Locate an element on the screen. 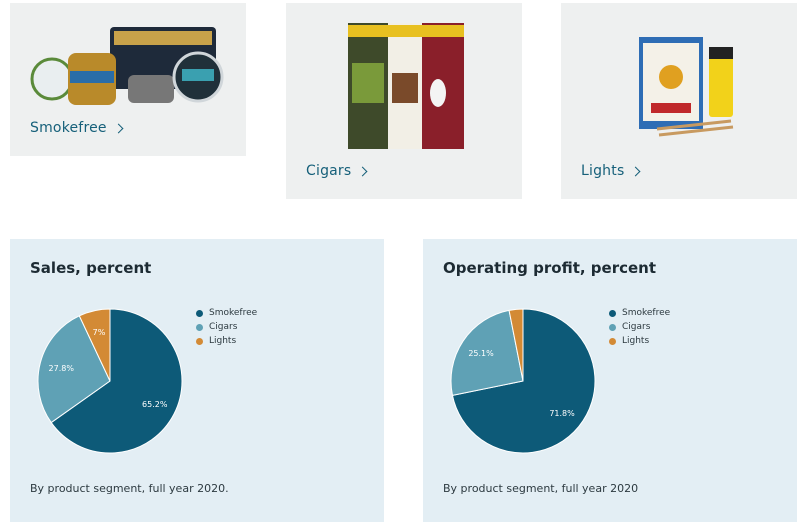  chart-footnote: By product segment, full year 2020. is located at coordinates (129, 488).